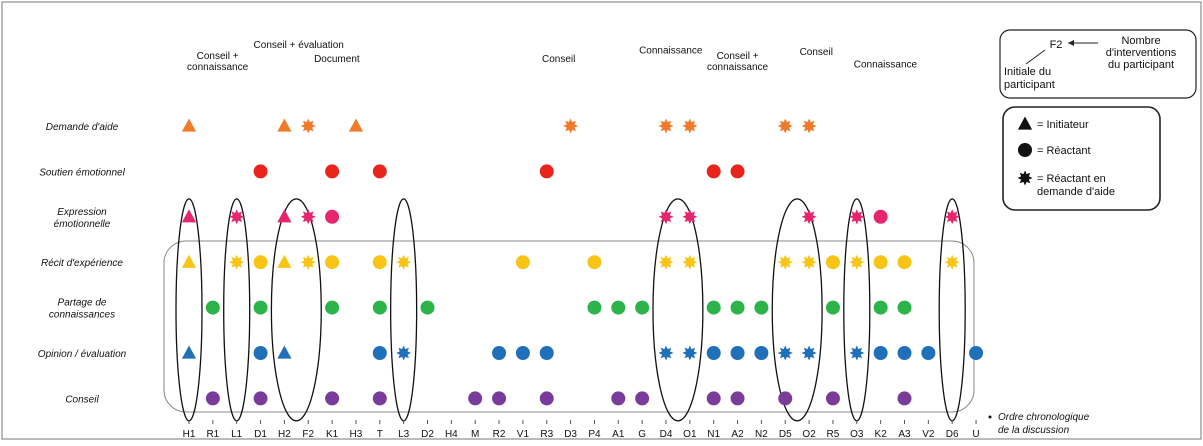 This screenshot has height=446, width=1203. What do you see at coordinates (522, 353) in the screenshot?
I see `mark-circle-V1-opinion` at bounding box center [522, 353].